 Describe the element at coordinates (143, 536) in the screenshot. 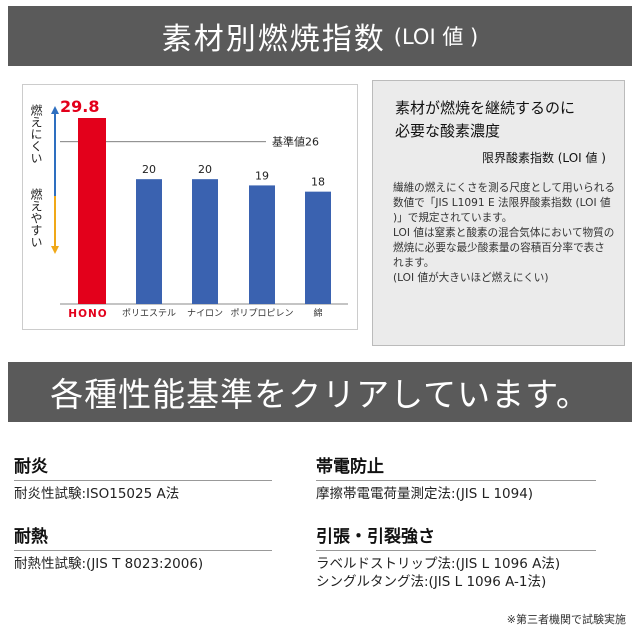

I see `perf-title: 耐熱` at that location.